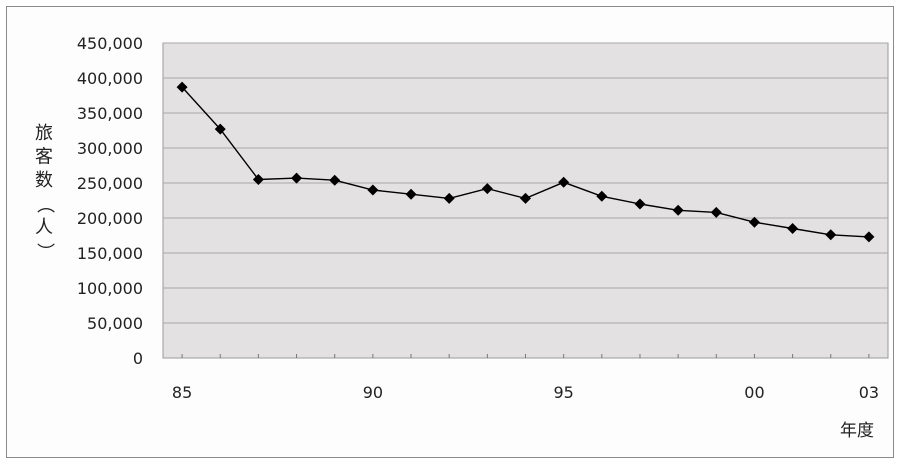 The image size is (902, 465). Describe the element at coordinates (525, 392) in the screenshot. I see `x-axis-tick-labels: 85 90 95 00 03` at that location.